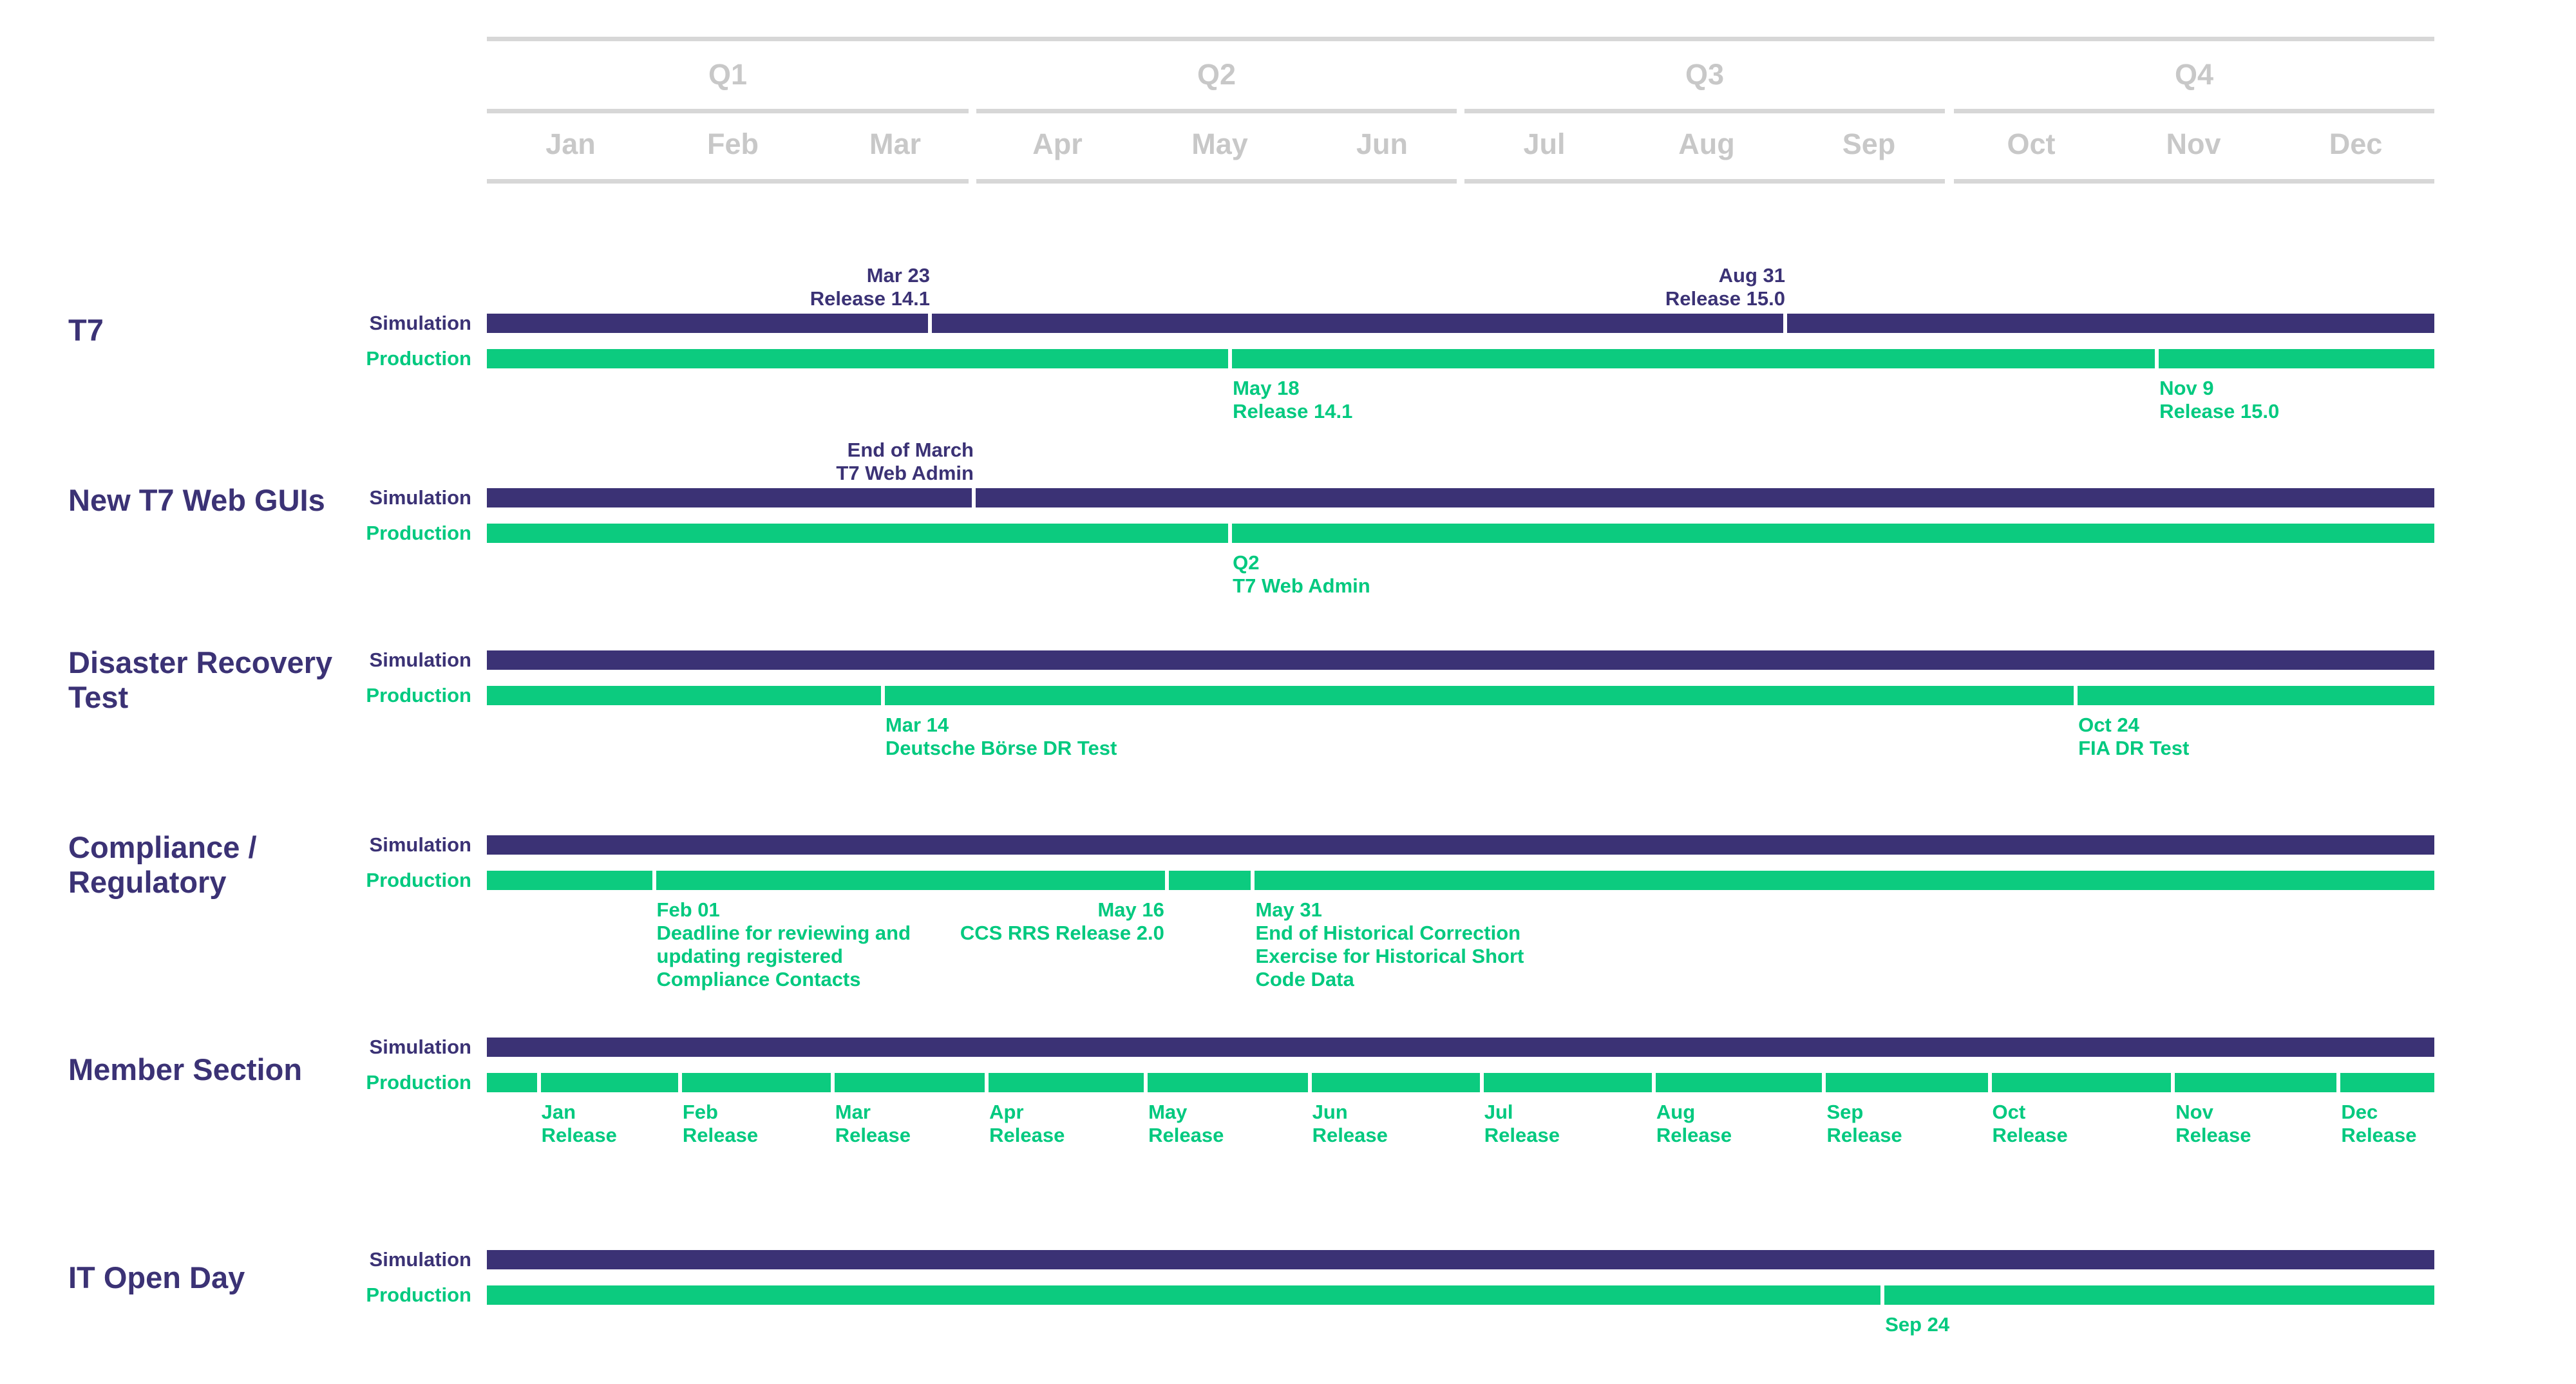 The width and height of the screenshot is (2576, 1384). I want to click on quarter-label-q4: Q4, so click(2194, 74).